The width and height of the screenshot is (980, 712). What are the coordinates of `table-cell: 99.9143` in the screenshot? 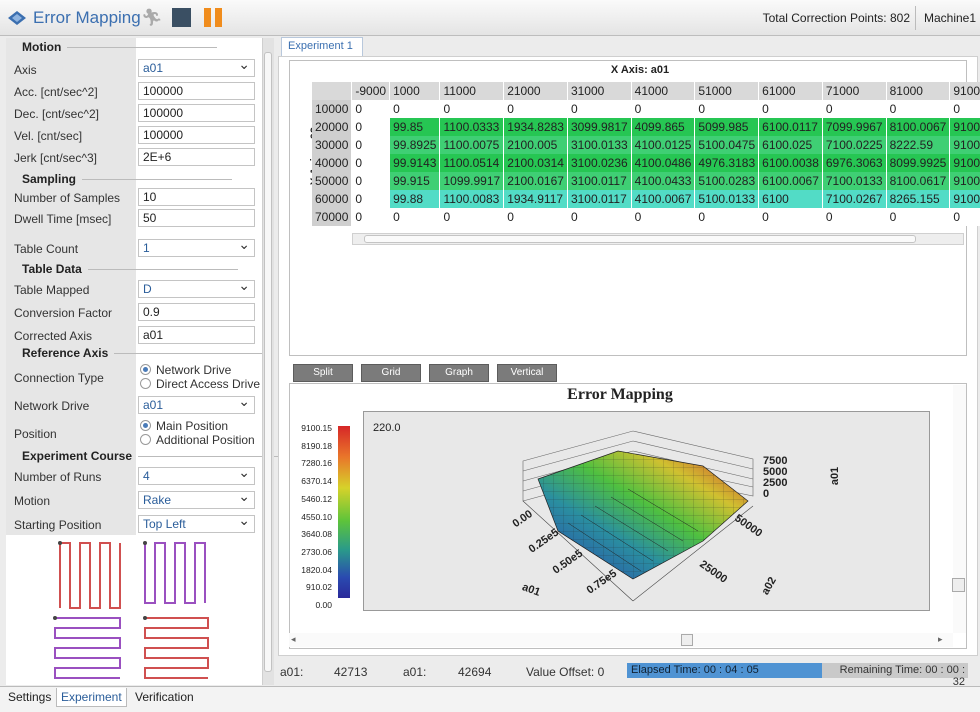 It's located at (415, 163).